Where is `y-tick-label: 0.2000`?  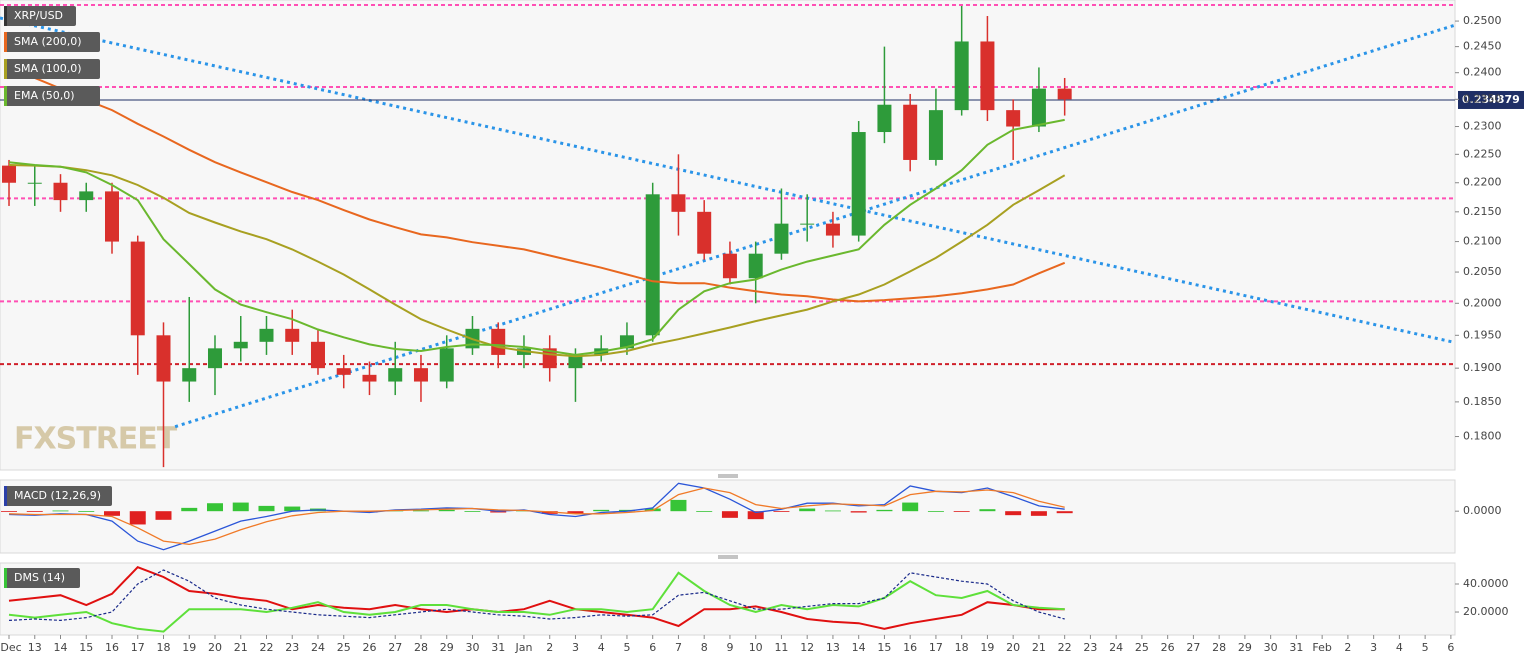 y-tick-label: 0.2000 is located at coordinates (1482, 302).